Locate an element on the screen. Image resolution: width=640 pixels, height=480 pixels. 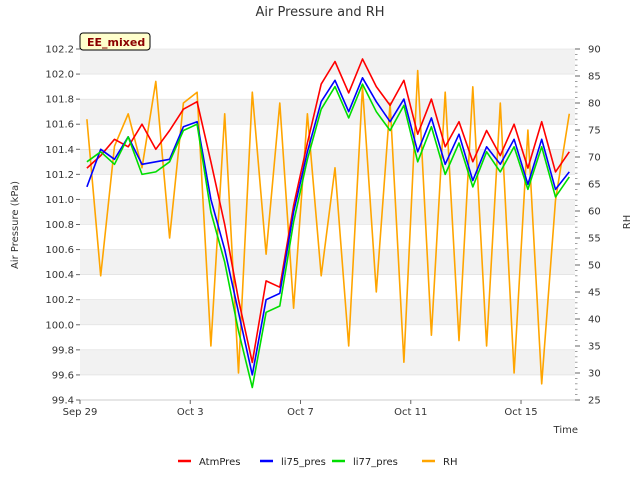
y2-tick-label: 70 is located at coordinates (594, 158).